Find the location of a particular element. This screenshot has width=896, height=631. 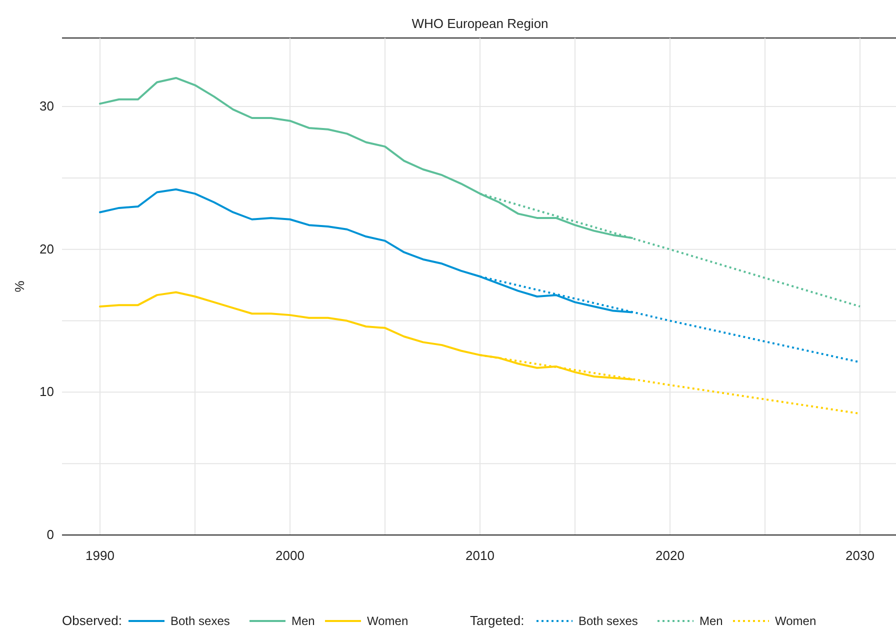

x-tick-label: 2000 is located at coordinates (290, 555).